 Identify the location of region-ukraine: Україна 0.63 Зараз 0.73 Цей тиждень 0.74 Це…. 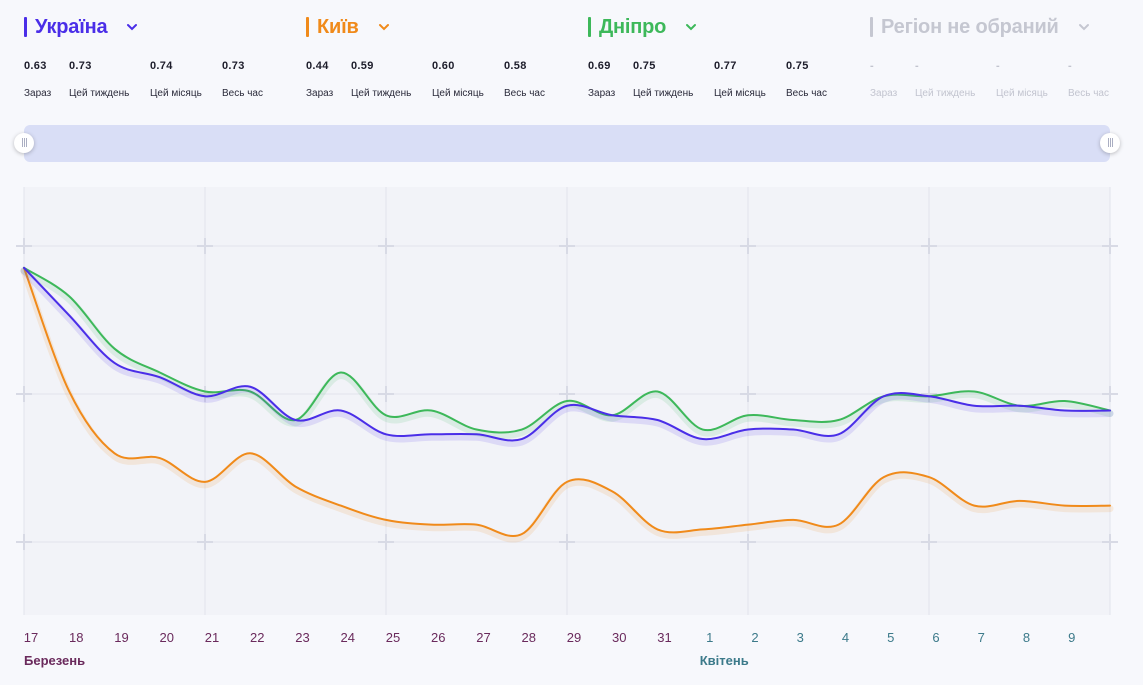
(154, 56).